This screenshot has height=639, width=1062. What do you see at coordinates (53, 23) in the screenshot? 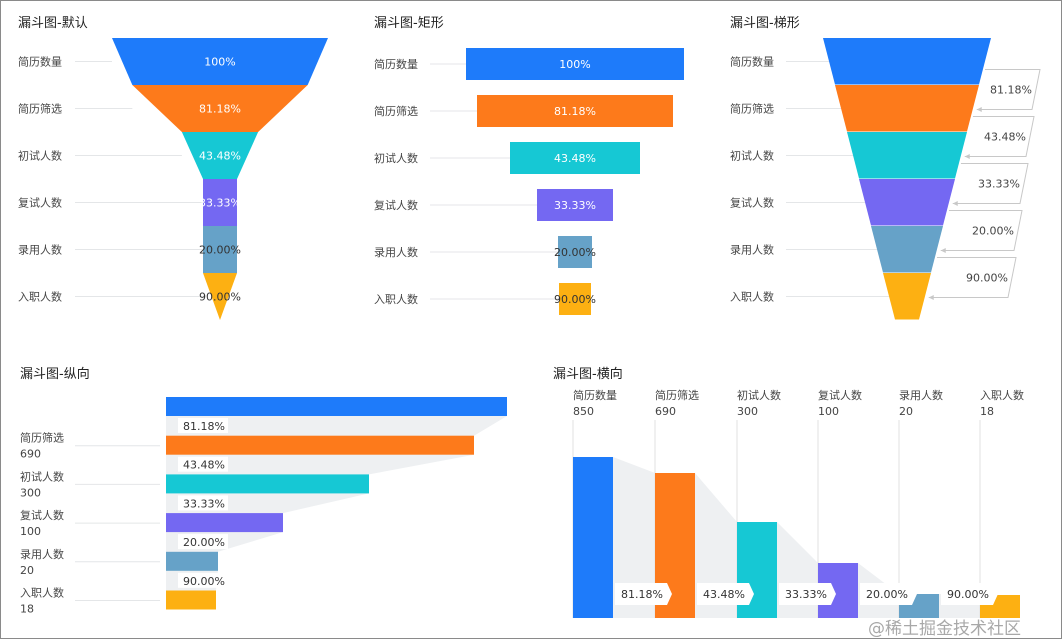
I see `chart-title-default: 漏斗图-默认` at bounding box center [53, 23].